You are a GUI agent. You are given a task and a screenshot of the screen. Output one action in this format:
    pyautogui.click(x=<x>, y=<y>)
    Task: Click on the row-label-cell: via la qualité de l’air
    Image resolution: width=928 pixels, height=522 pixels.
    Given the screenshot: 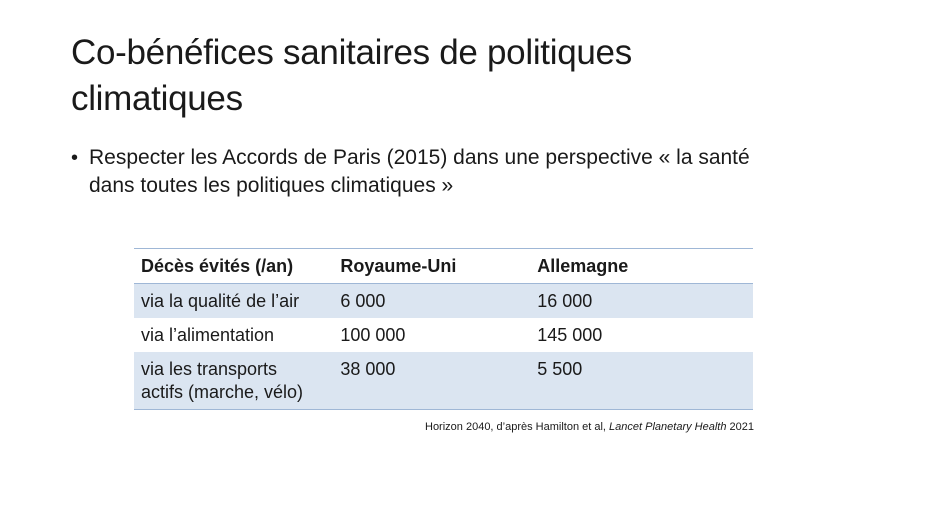 What is the action you would take?
    pyautogui.click(x=220, y=301)
    